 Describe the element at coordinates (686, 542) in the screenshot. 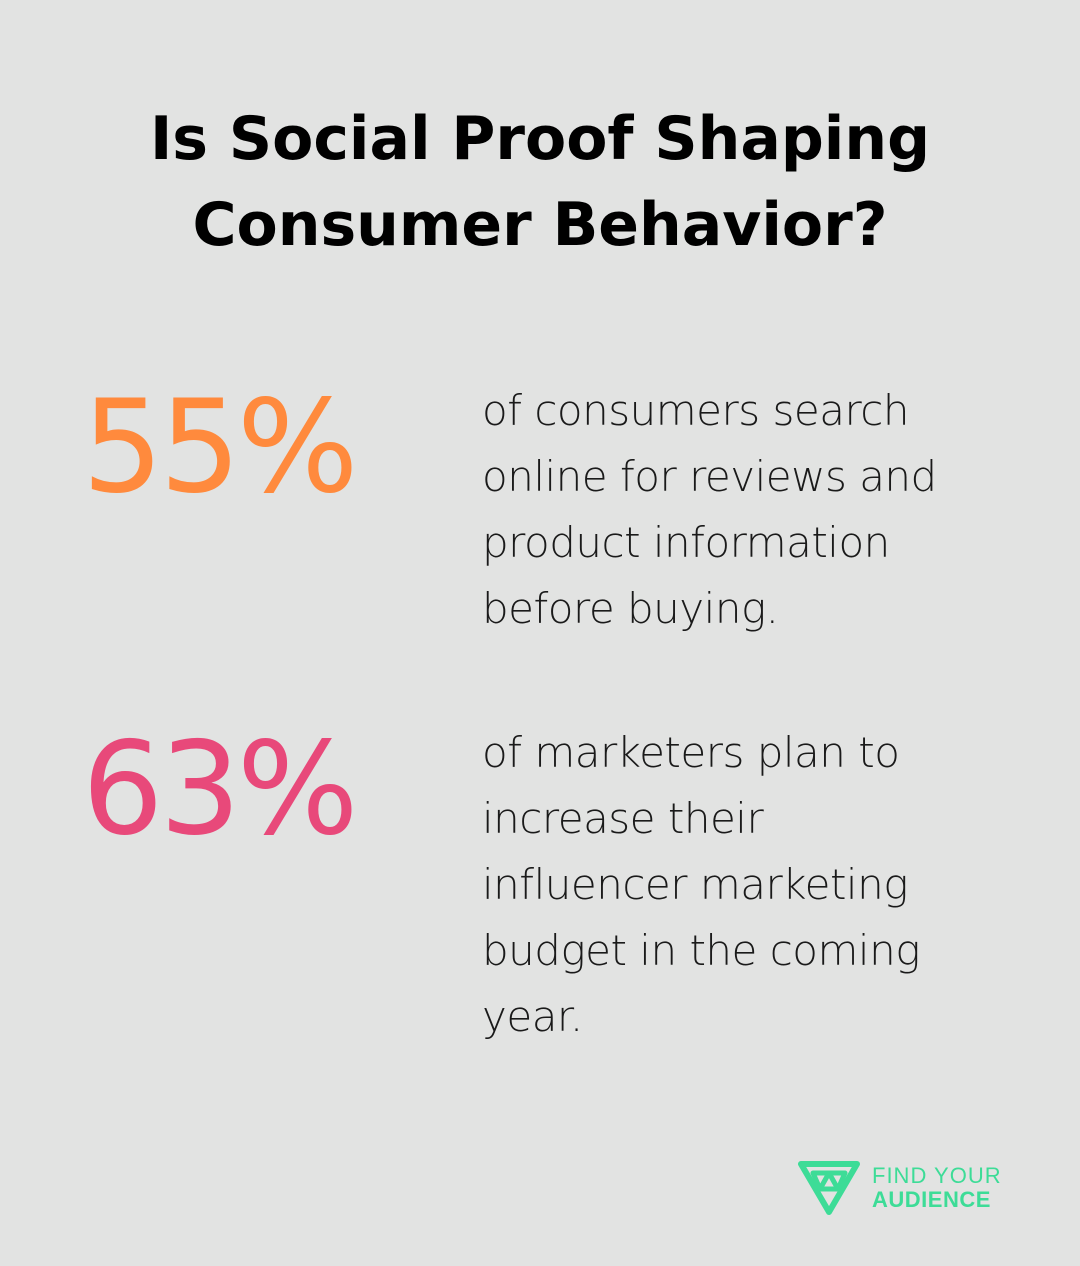

I see `stat-description-line: product information` at that location.